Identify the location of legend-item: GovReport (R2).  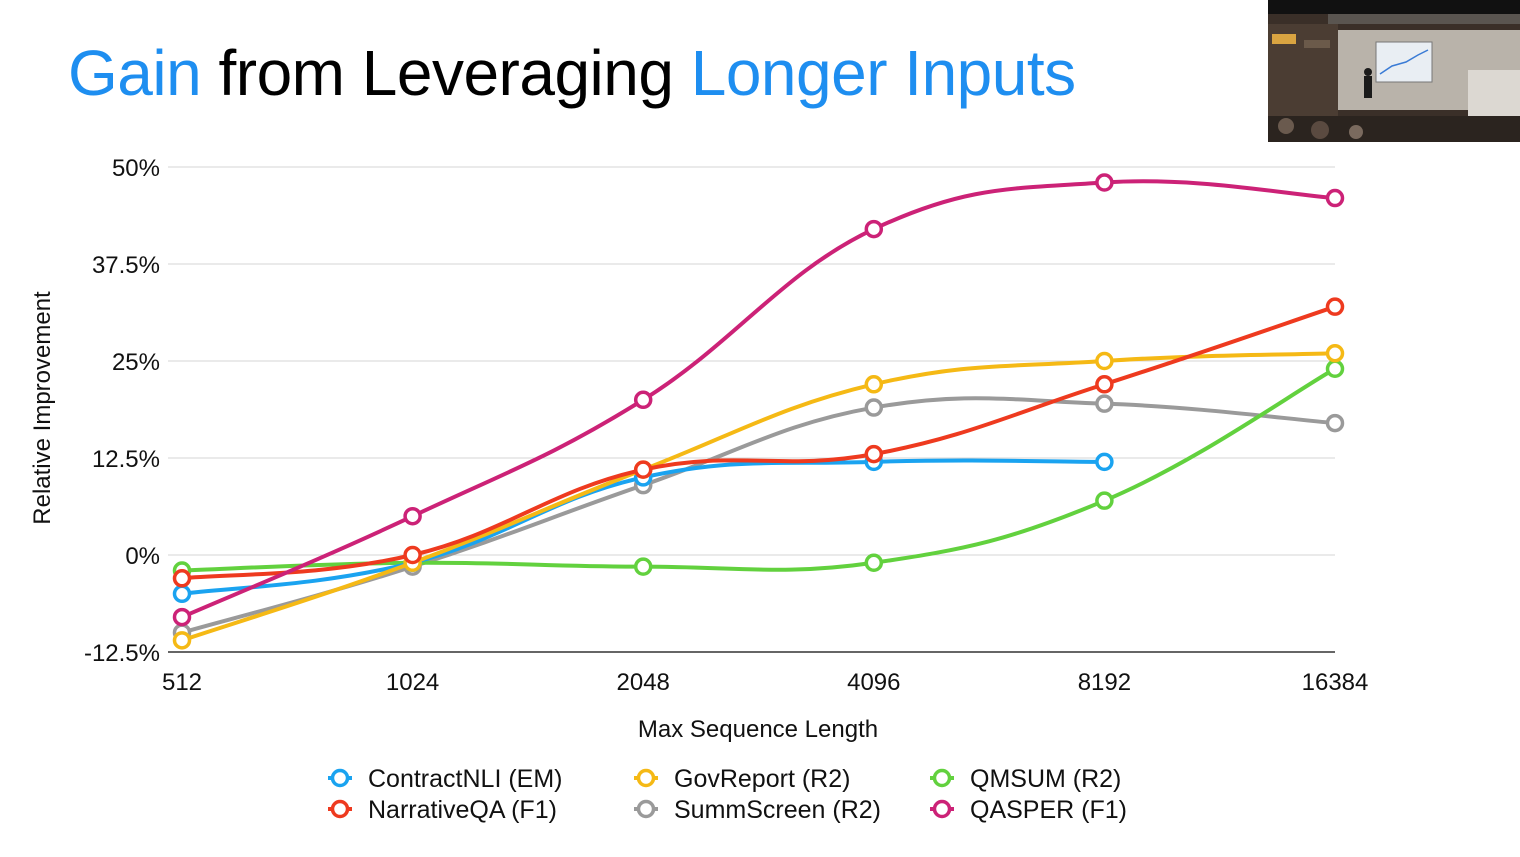
(742, 779).